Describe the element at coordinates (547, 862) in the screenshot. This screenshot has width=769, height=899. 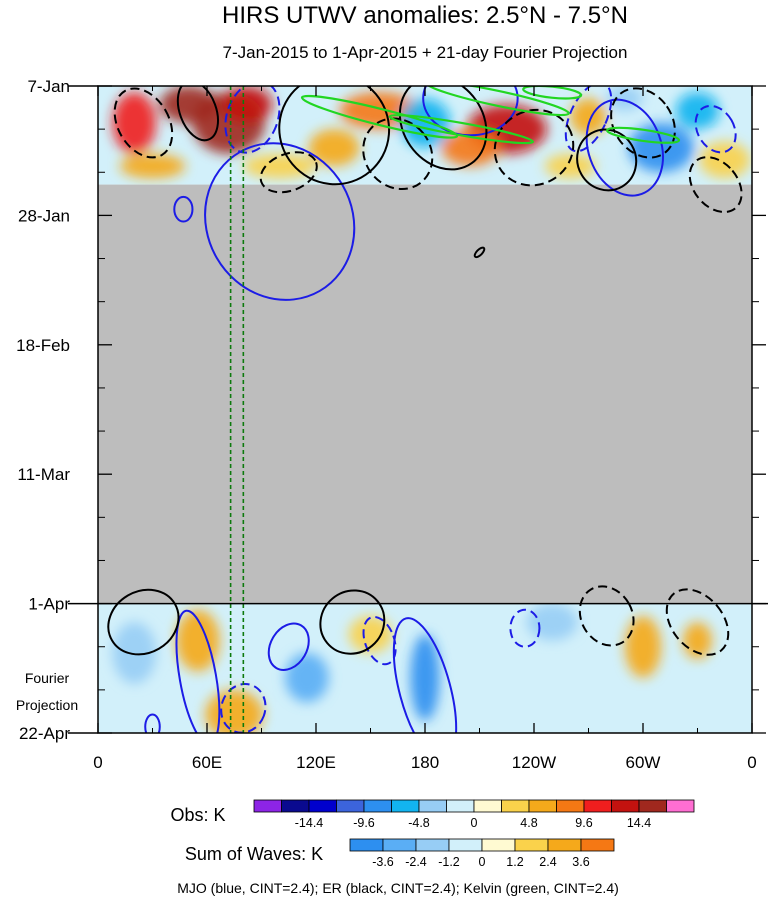
I see `waves-colorbar-tick-label-5: 2.4` at that location.